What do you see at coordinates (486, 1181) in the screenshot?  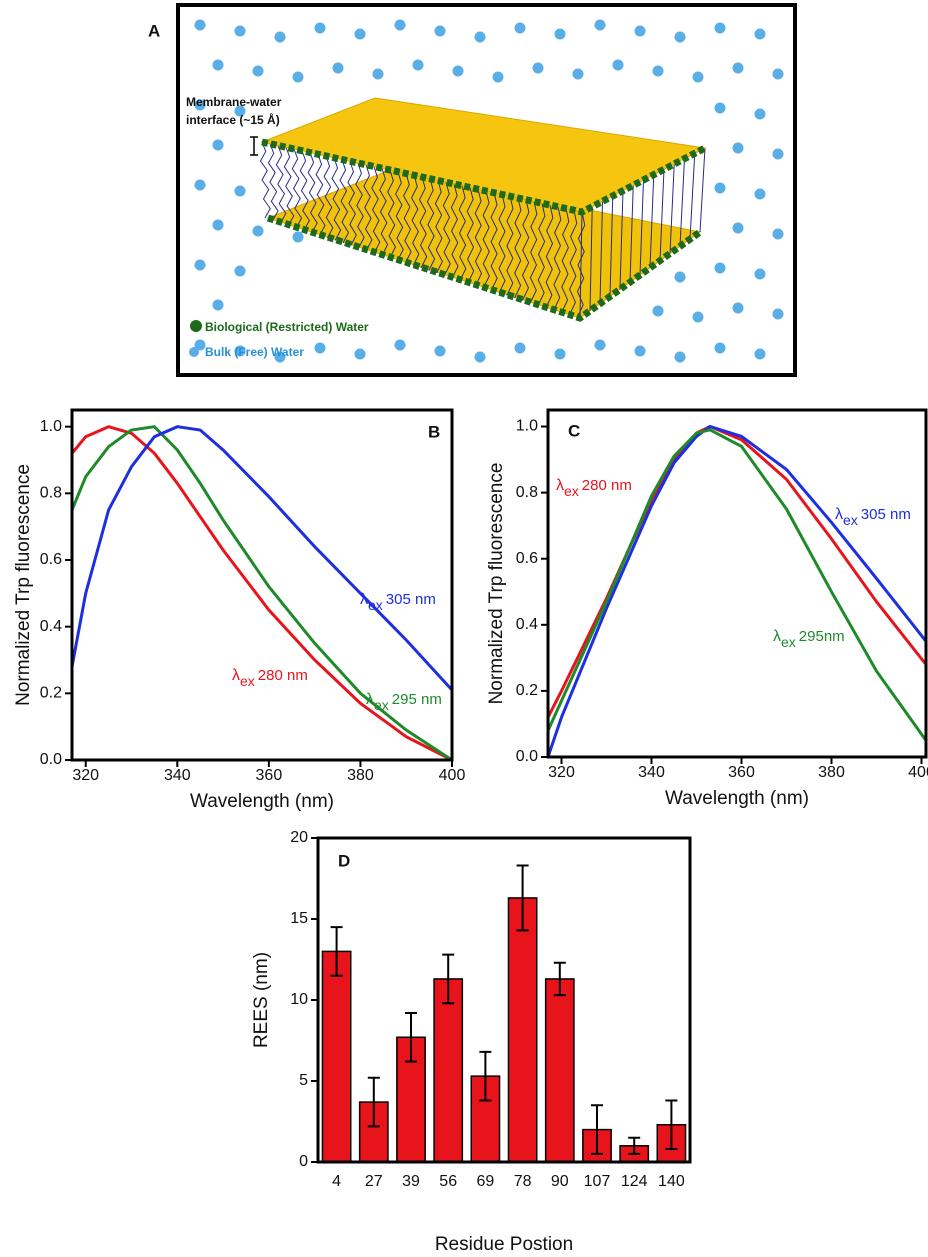 I see `x-tick-label: 69` at bounding box center [486, 1181].